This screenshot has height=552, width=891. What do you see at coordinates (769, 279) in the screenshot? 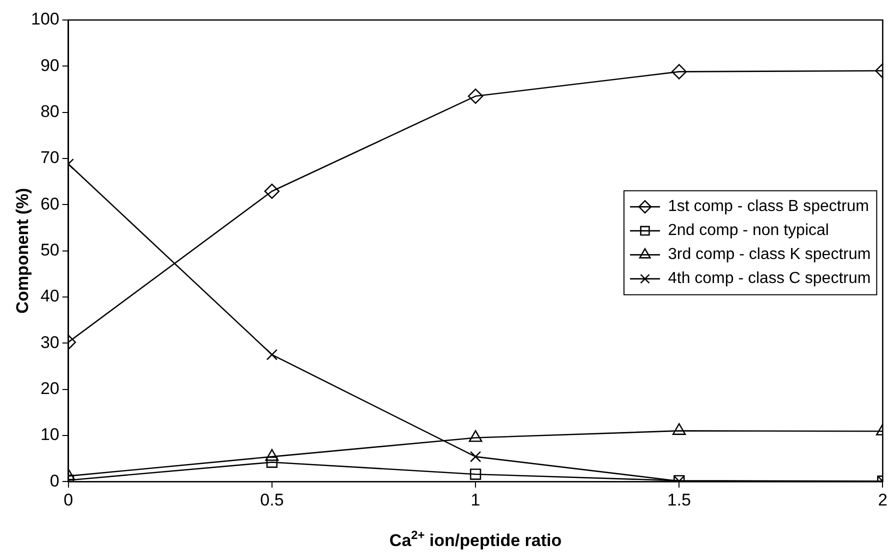
I see `legend-label: 4th comp - class C spectrum` at bounding box center [769, 279].